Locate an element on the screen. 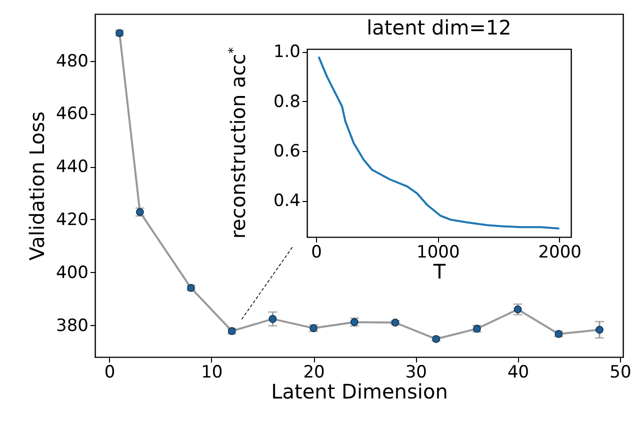 This screenshot has height=421, width=634. y-tick-label: 0.8 is located at coordinates (286, 102).